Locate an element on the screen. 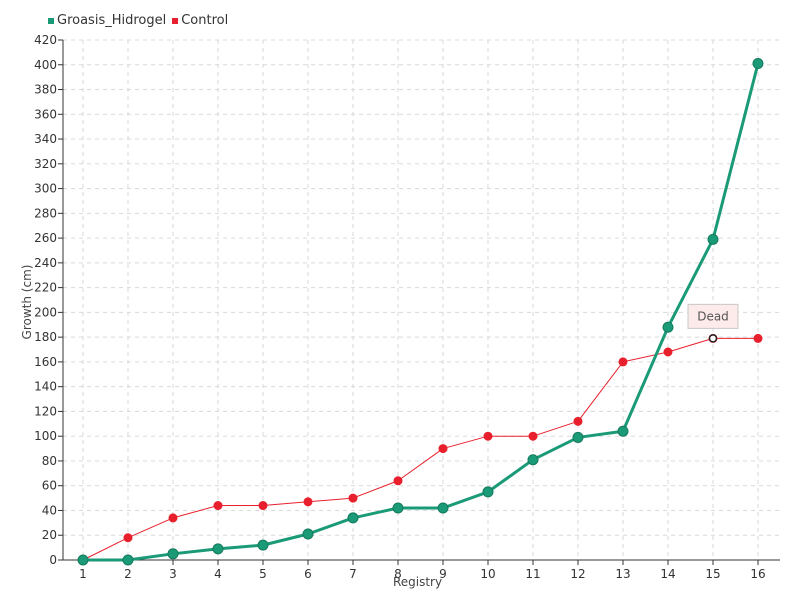 Image resolution: width=800 pixels, height=600 pixels. y-tick-label: 140 is located at coordinates (45, 387).